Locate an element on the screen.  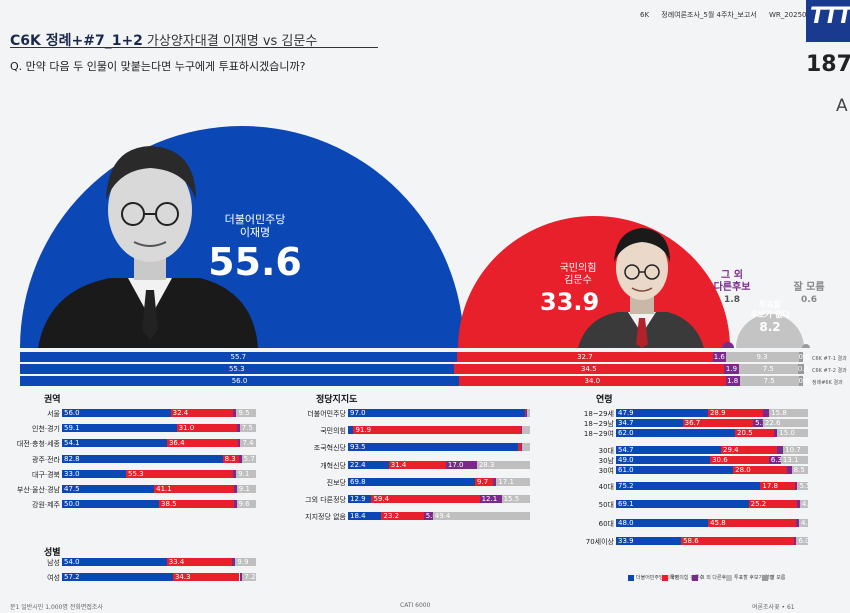
age-segment-other: 6.3 is located at coordinates (774, 459).